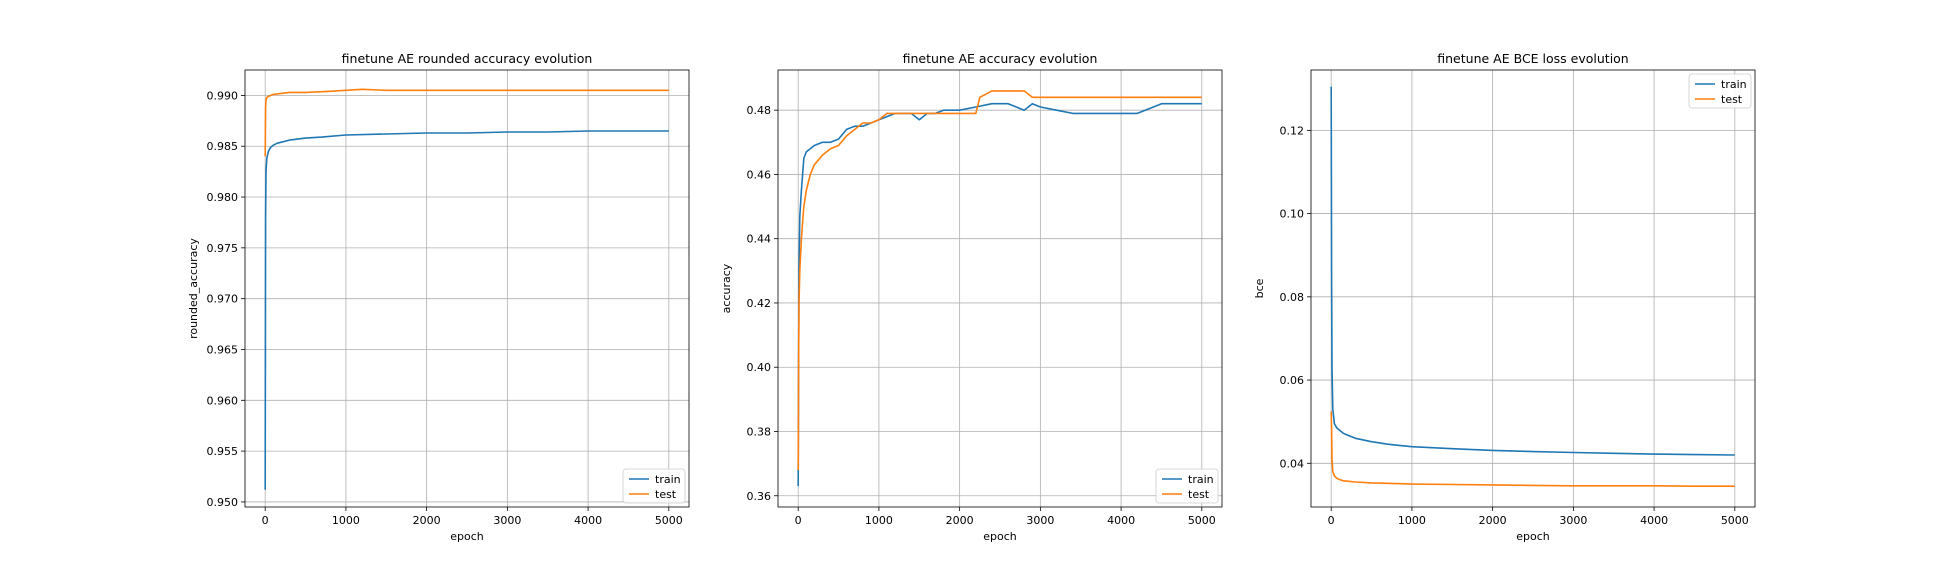 Image resolution: width=1944 pixels, height=576 pixels. Describe the element at coordinates (467, 58) in the screenshot. I see `chart-title: finetune AE rounded accuracy evolution` at that location.